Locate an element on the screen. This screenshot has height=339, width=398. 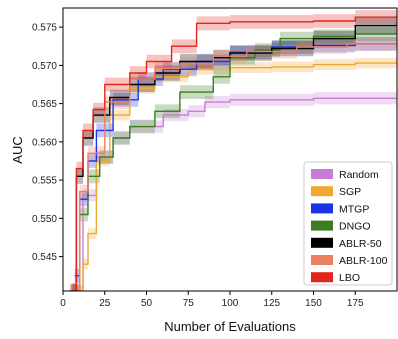
legend-label-ablr-50: ABLR-50 is located at coordinates (360, 244).